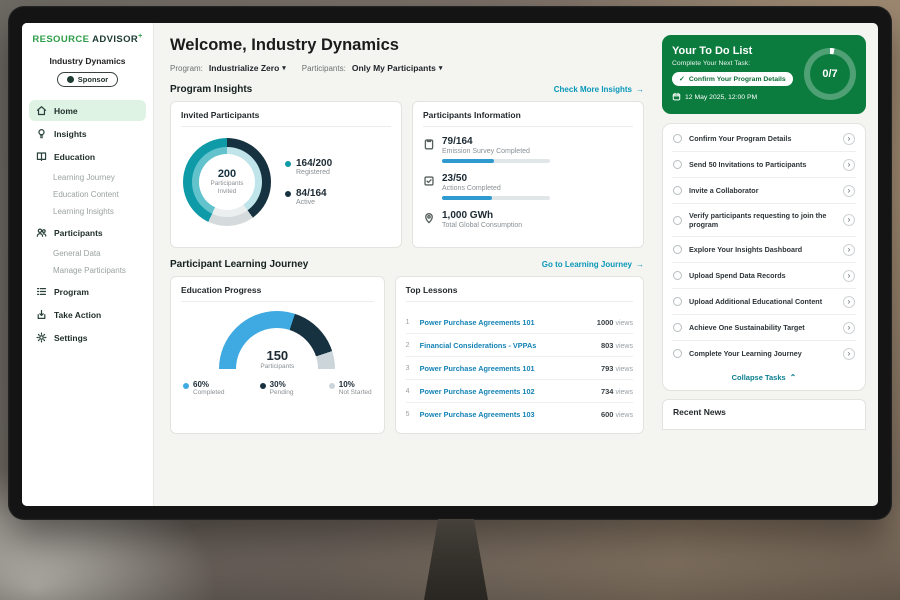 The width and height of the screenshot is (900, 600). What do you see at coordinates (732, 79) in the screenshot?
I see `next-task-pill: ✓ Confirm Your Program Details` at bounding box center [732, 79].